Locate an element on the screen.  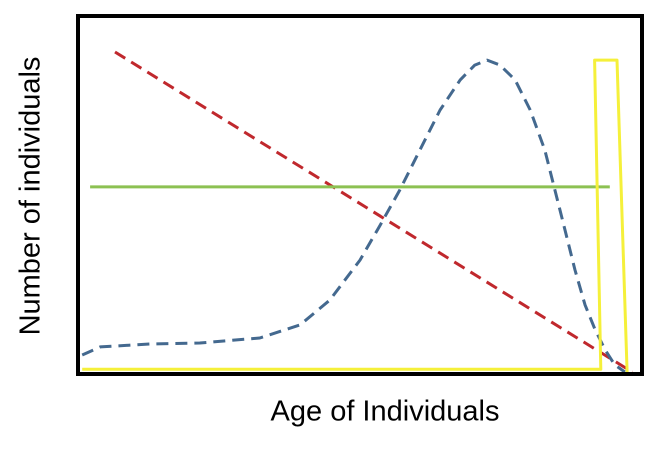
x-axis-label: Age of Individuals is located at coordinates (385, 412).